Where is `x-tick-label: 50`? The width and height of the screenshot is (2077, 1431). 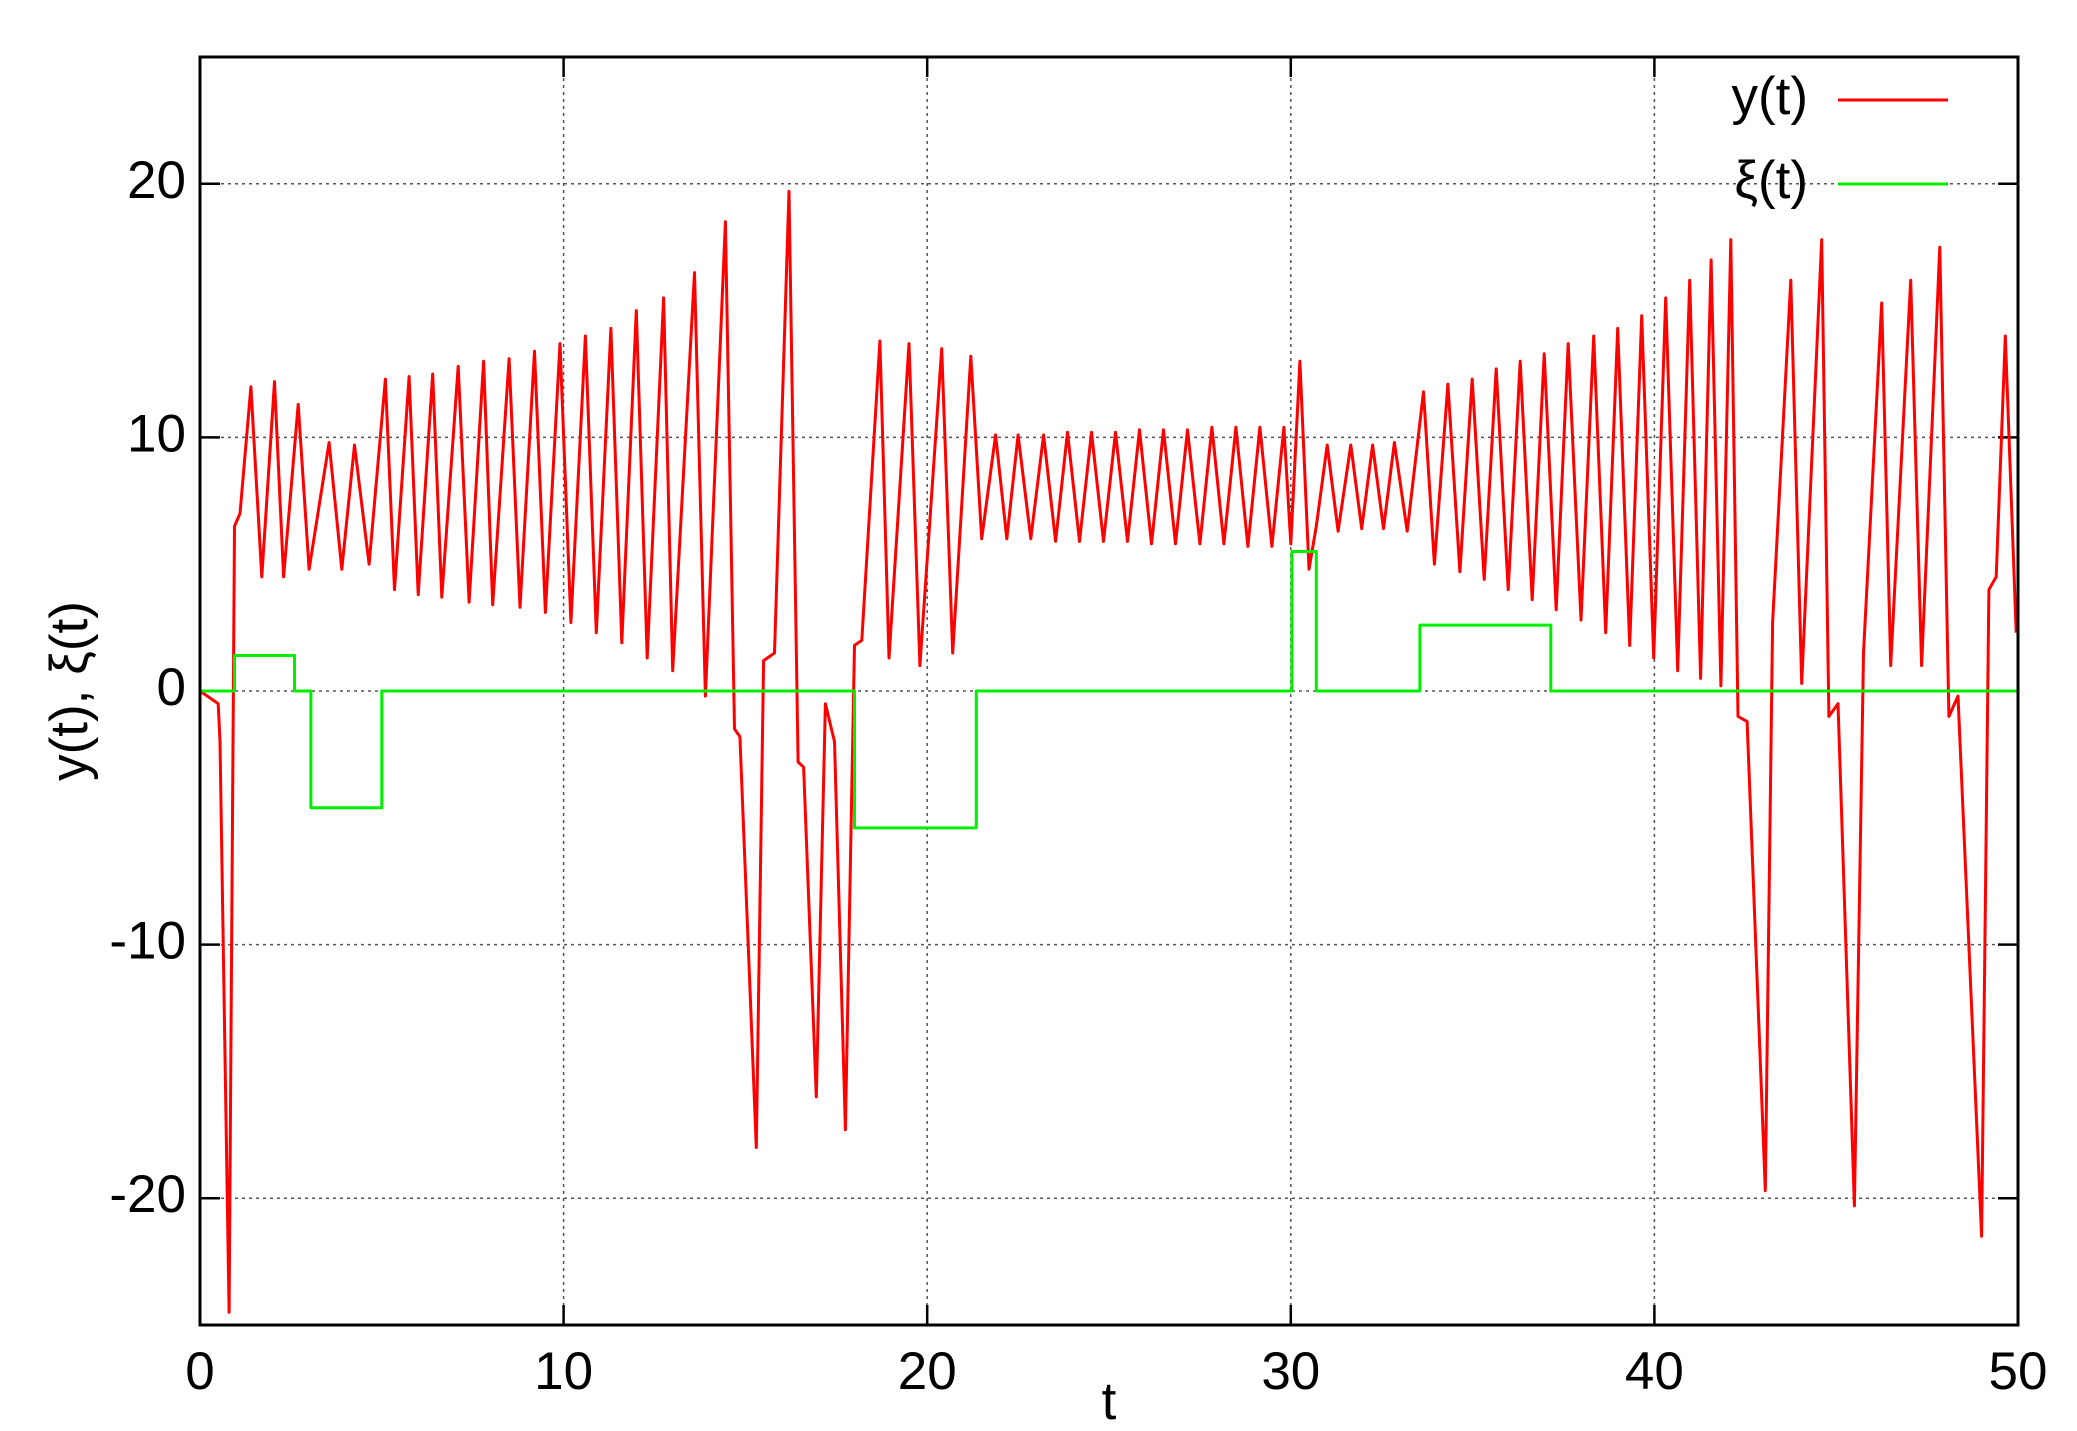
x-tick-label: 50 is located at coordinates (2018, 1371).